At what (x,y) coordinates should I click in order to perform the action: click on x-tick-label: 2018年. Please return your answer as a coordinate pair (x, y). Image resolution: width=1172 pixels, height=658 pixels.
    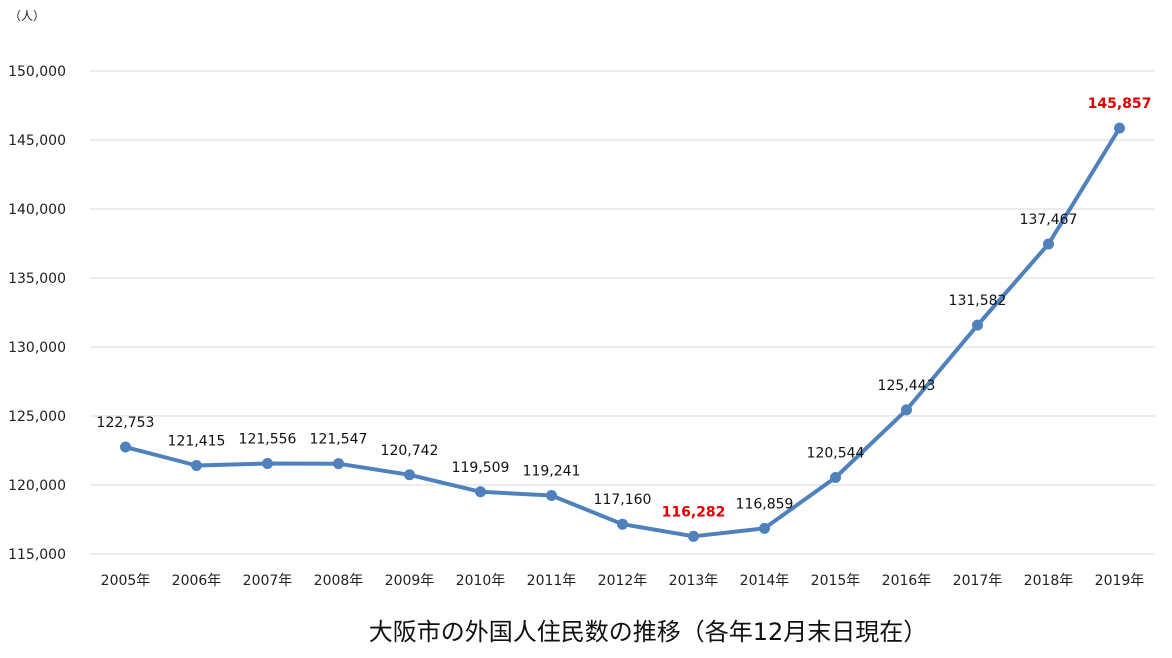
    Looking at the image, I should click on (1049, 581).